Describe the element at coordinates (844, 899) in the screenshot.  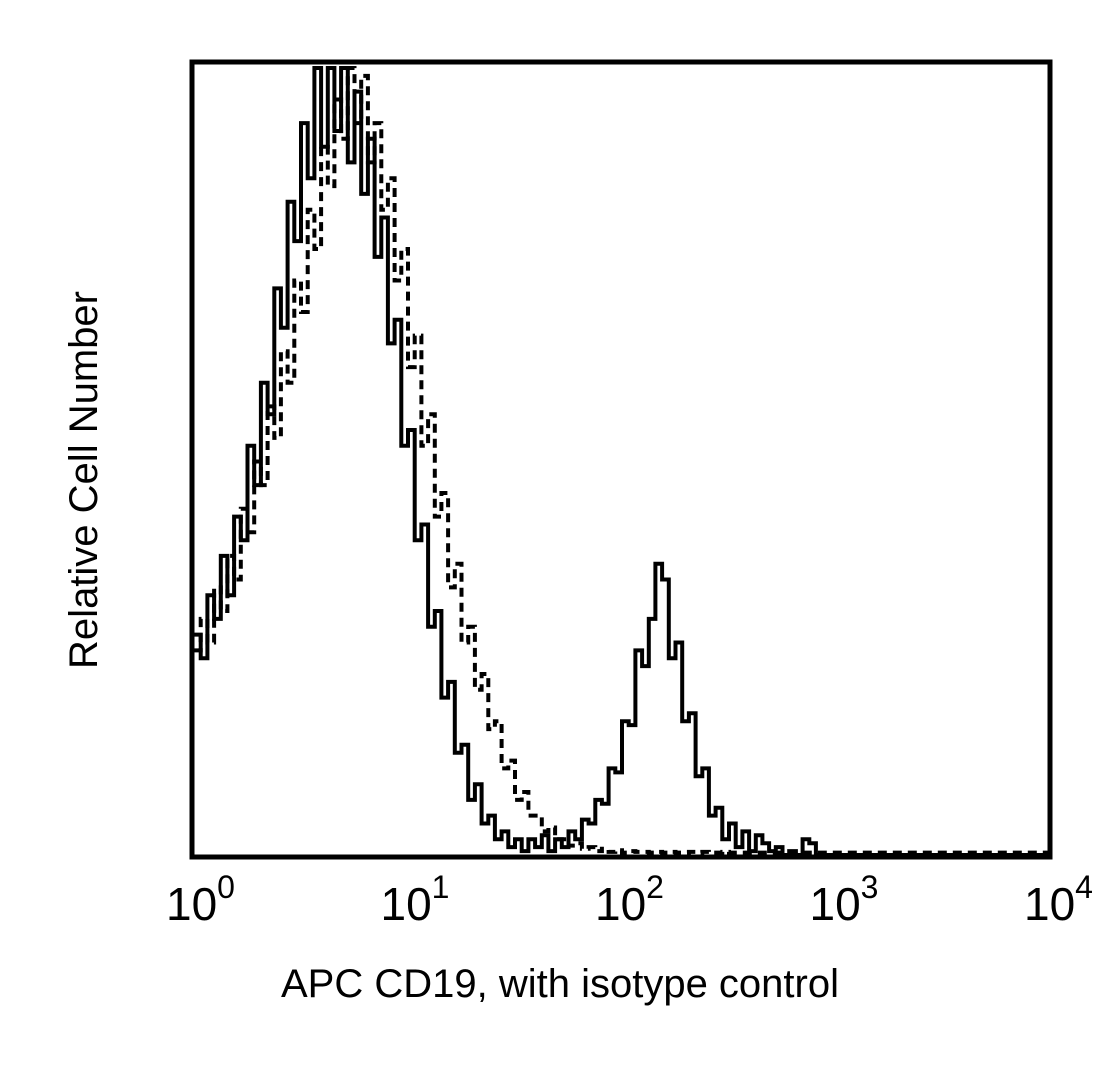
I see `x-tick-label-10e3: 10³` at that location.